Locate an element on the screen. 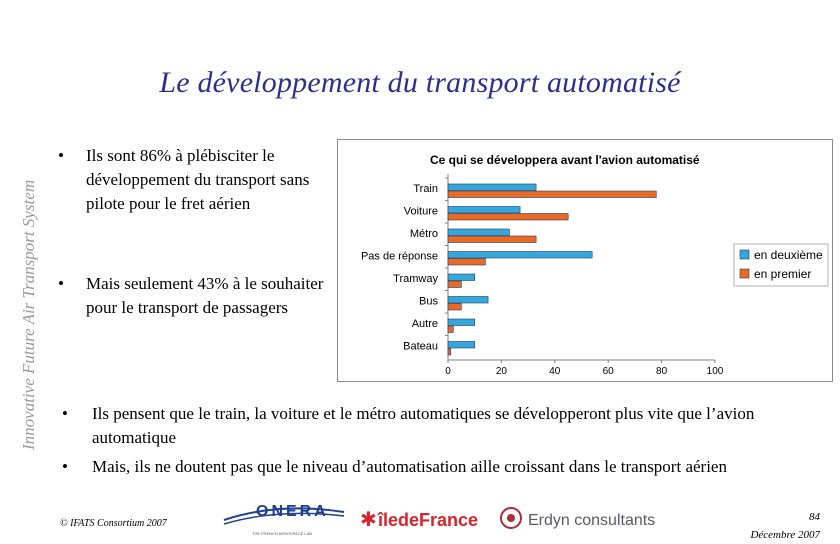 The height and width of the screenshot is (544, 840). footer-date: Décembre 2007 is located at coordinates (785, 535).